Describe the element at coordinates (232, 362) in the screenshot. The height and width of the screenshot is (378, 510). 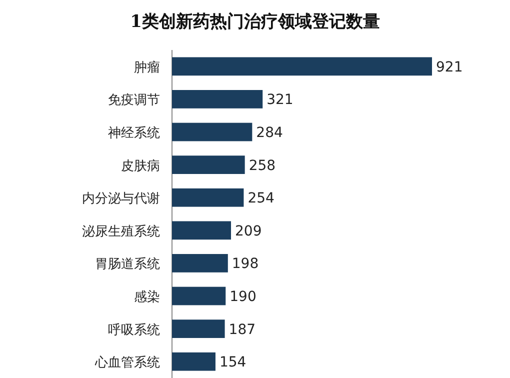
I see `data-label: 154` at that location.